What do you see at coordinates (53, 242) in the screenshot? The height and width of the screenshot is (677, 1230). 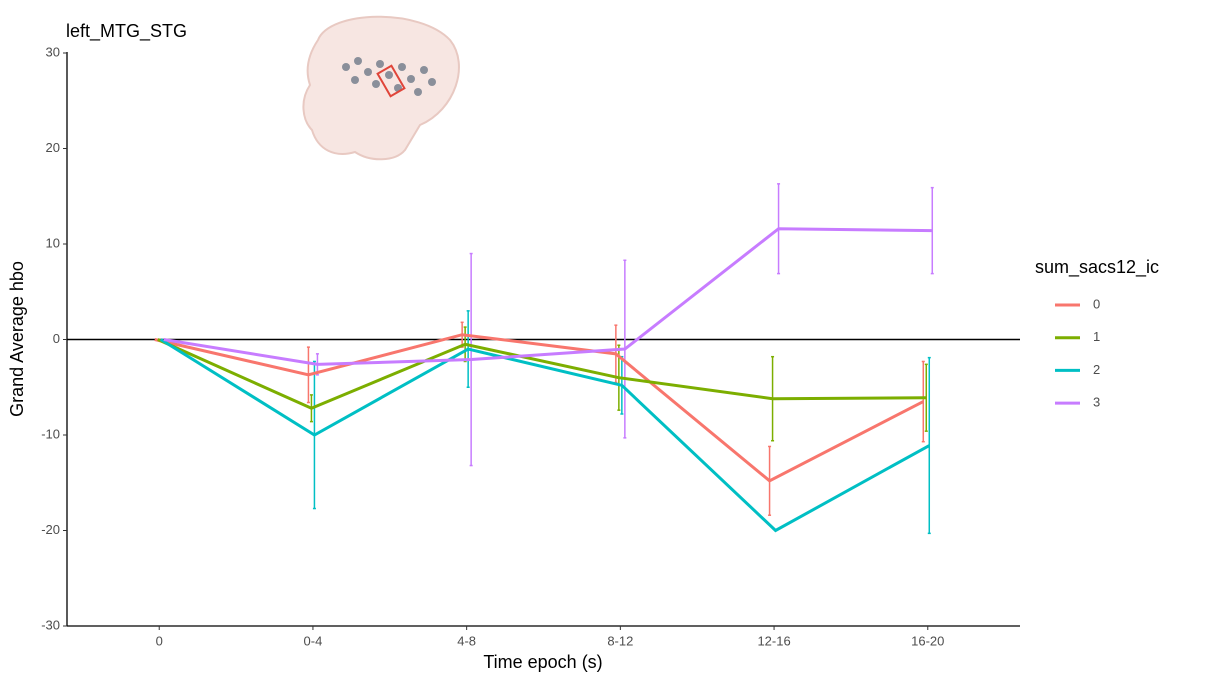 I see `y-tick-label: 10` at bounding box center [53, 242].